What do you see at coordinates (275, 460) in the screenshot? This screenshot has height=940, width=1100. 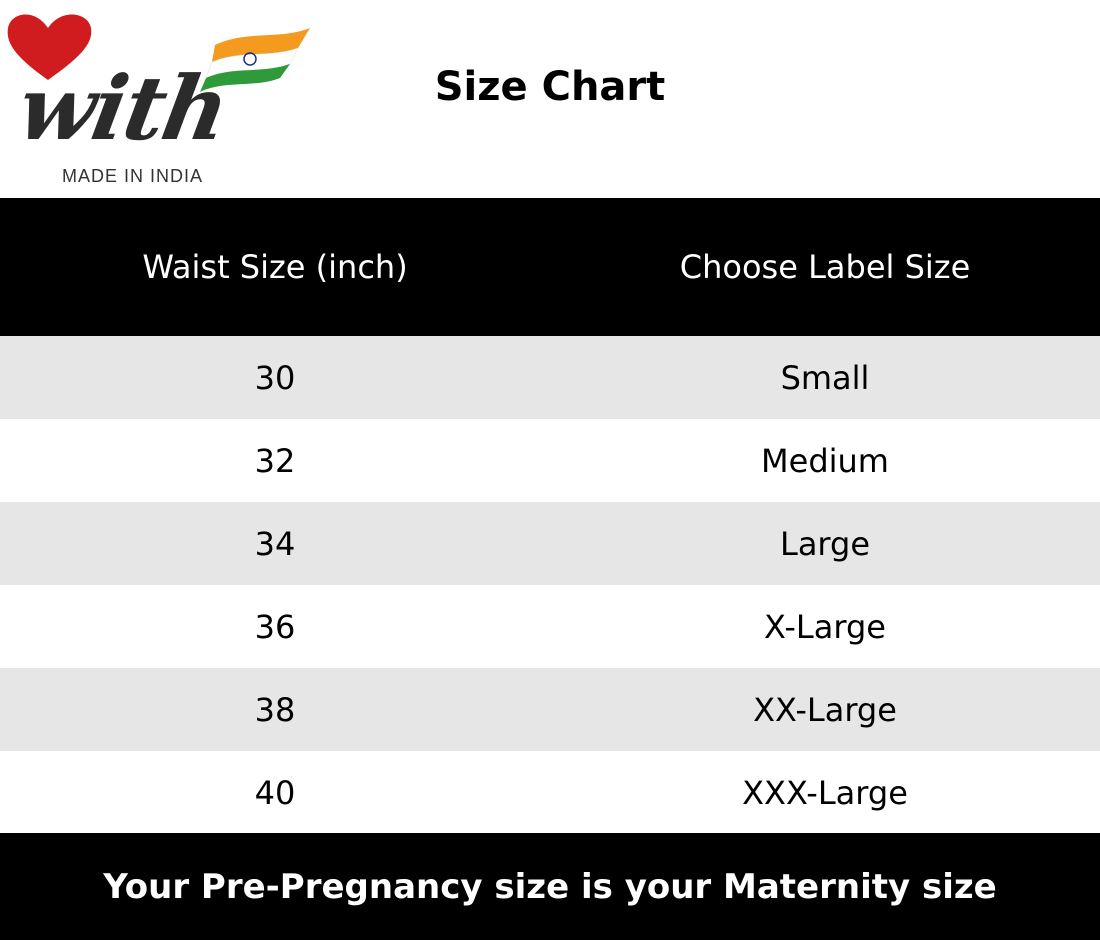 I see `waist-cell: 32` at bounding box center [275, 460].